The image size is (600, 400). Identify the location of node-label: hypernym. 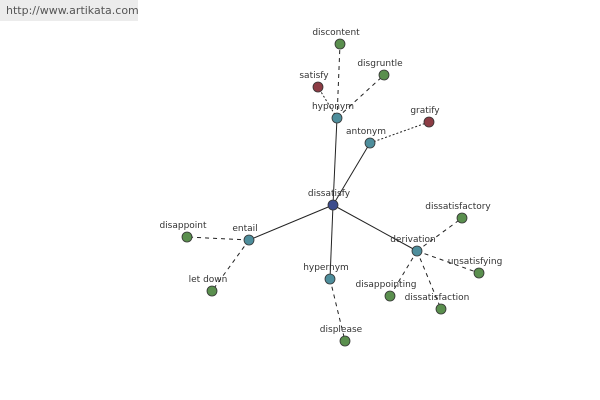
(326, 268).